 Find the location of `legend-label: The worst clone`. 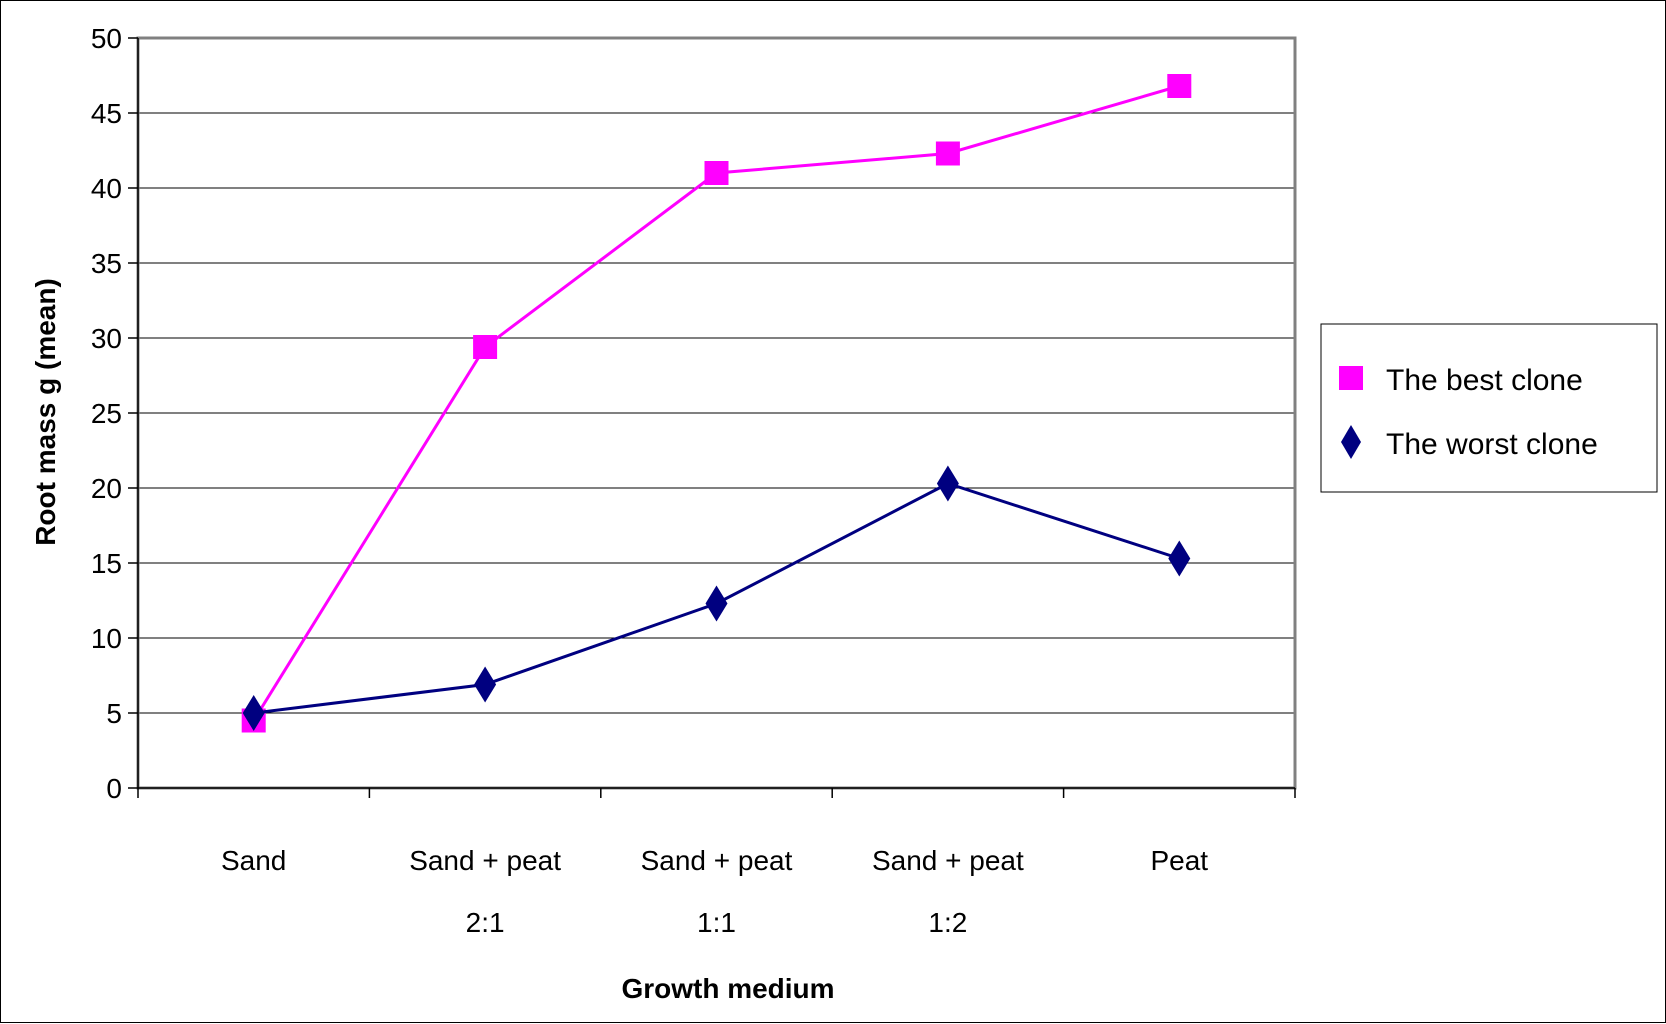

legend-label: The worst clone is located at coordinates (1492, 444).